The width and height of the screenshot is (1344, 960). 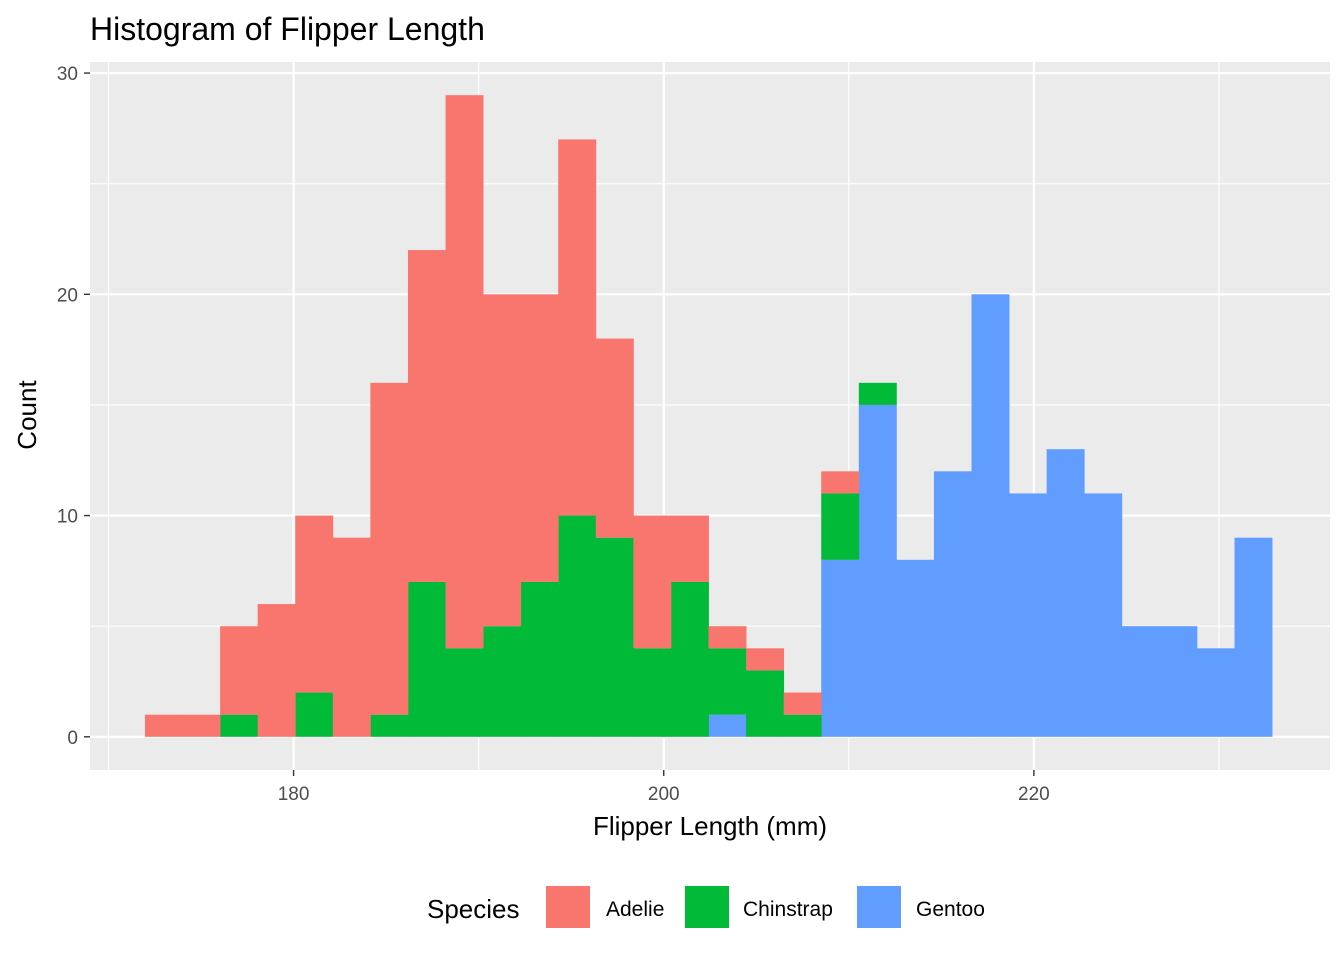 I want to click on legend-title: Species, so click(x=473, y=909).